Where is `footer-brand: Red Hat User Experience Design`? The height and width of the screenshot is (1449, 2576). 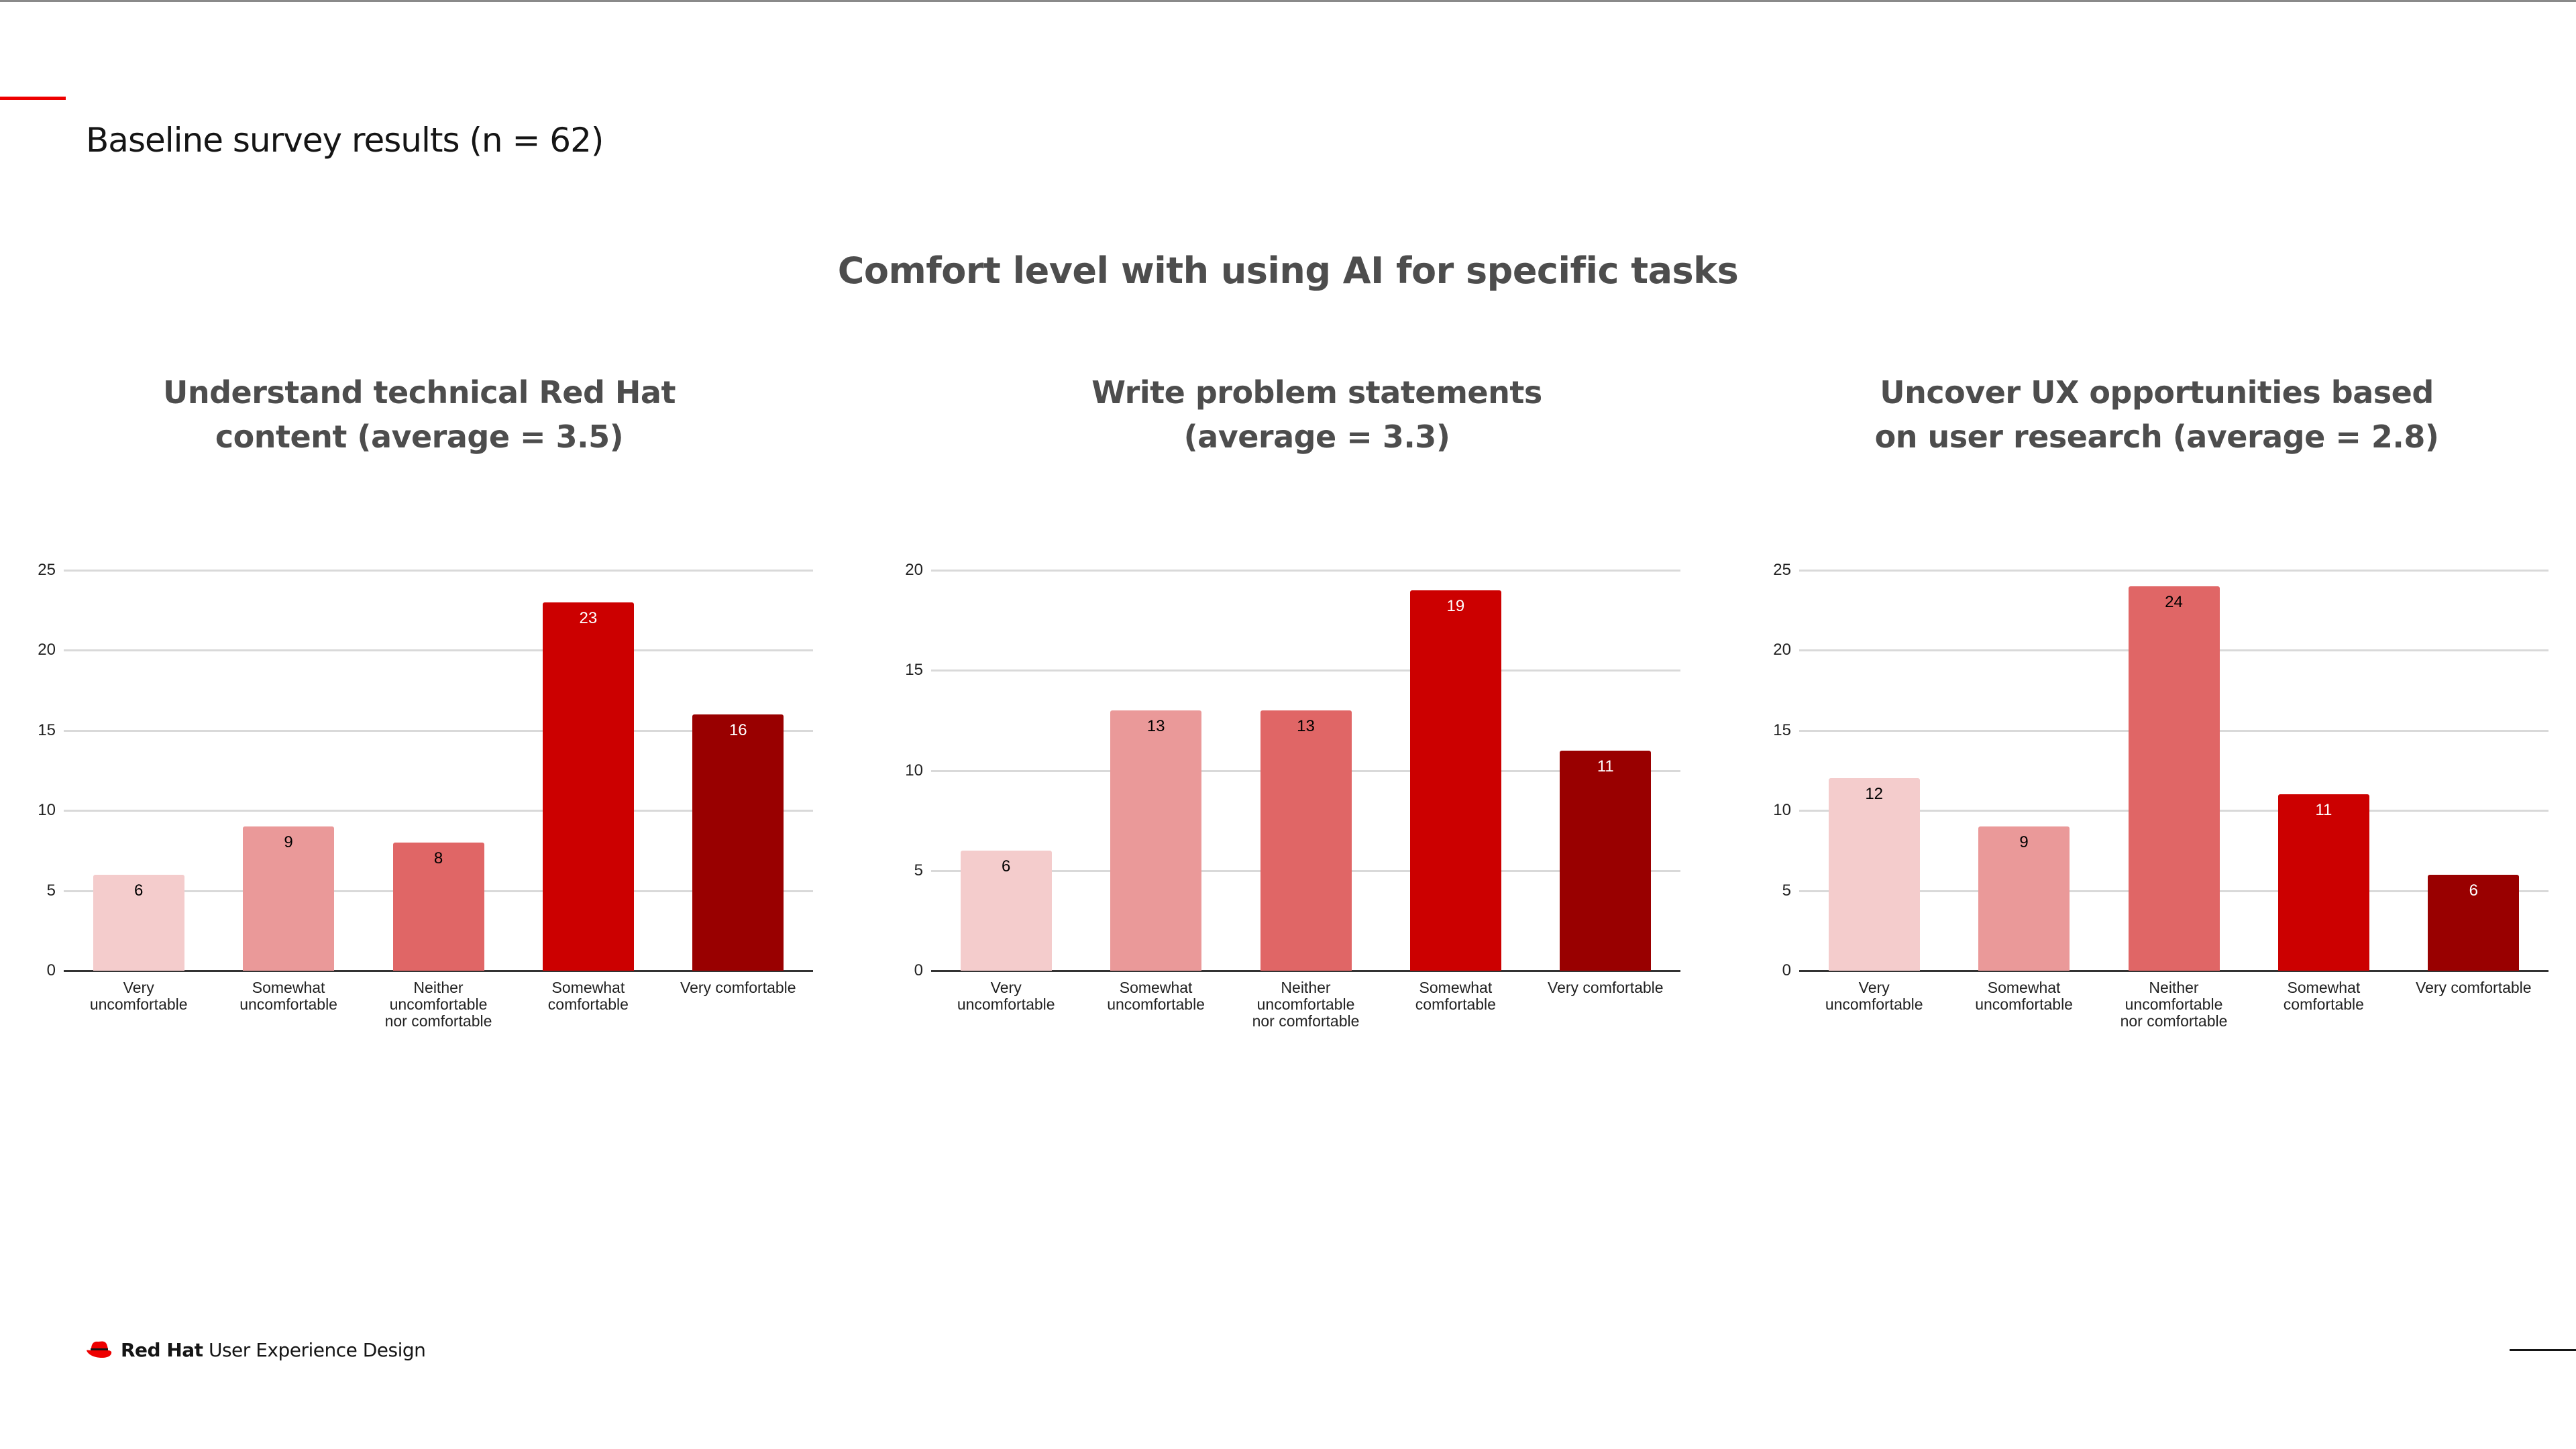
footer-brand: Red Hat User Experience Design is located at coordinates (273, 1350).